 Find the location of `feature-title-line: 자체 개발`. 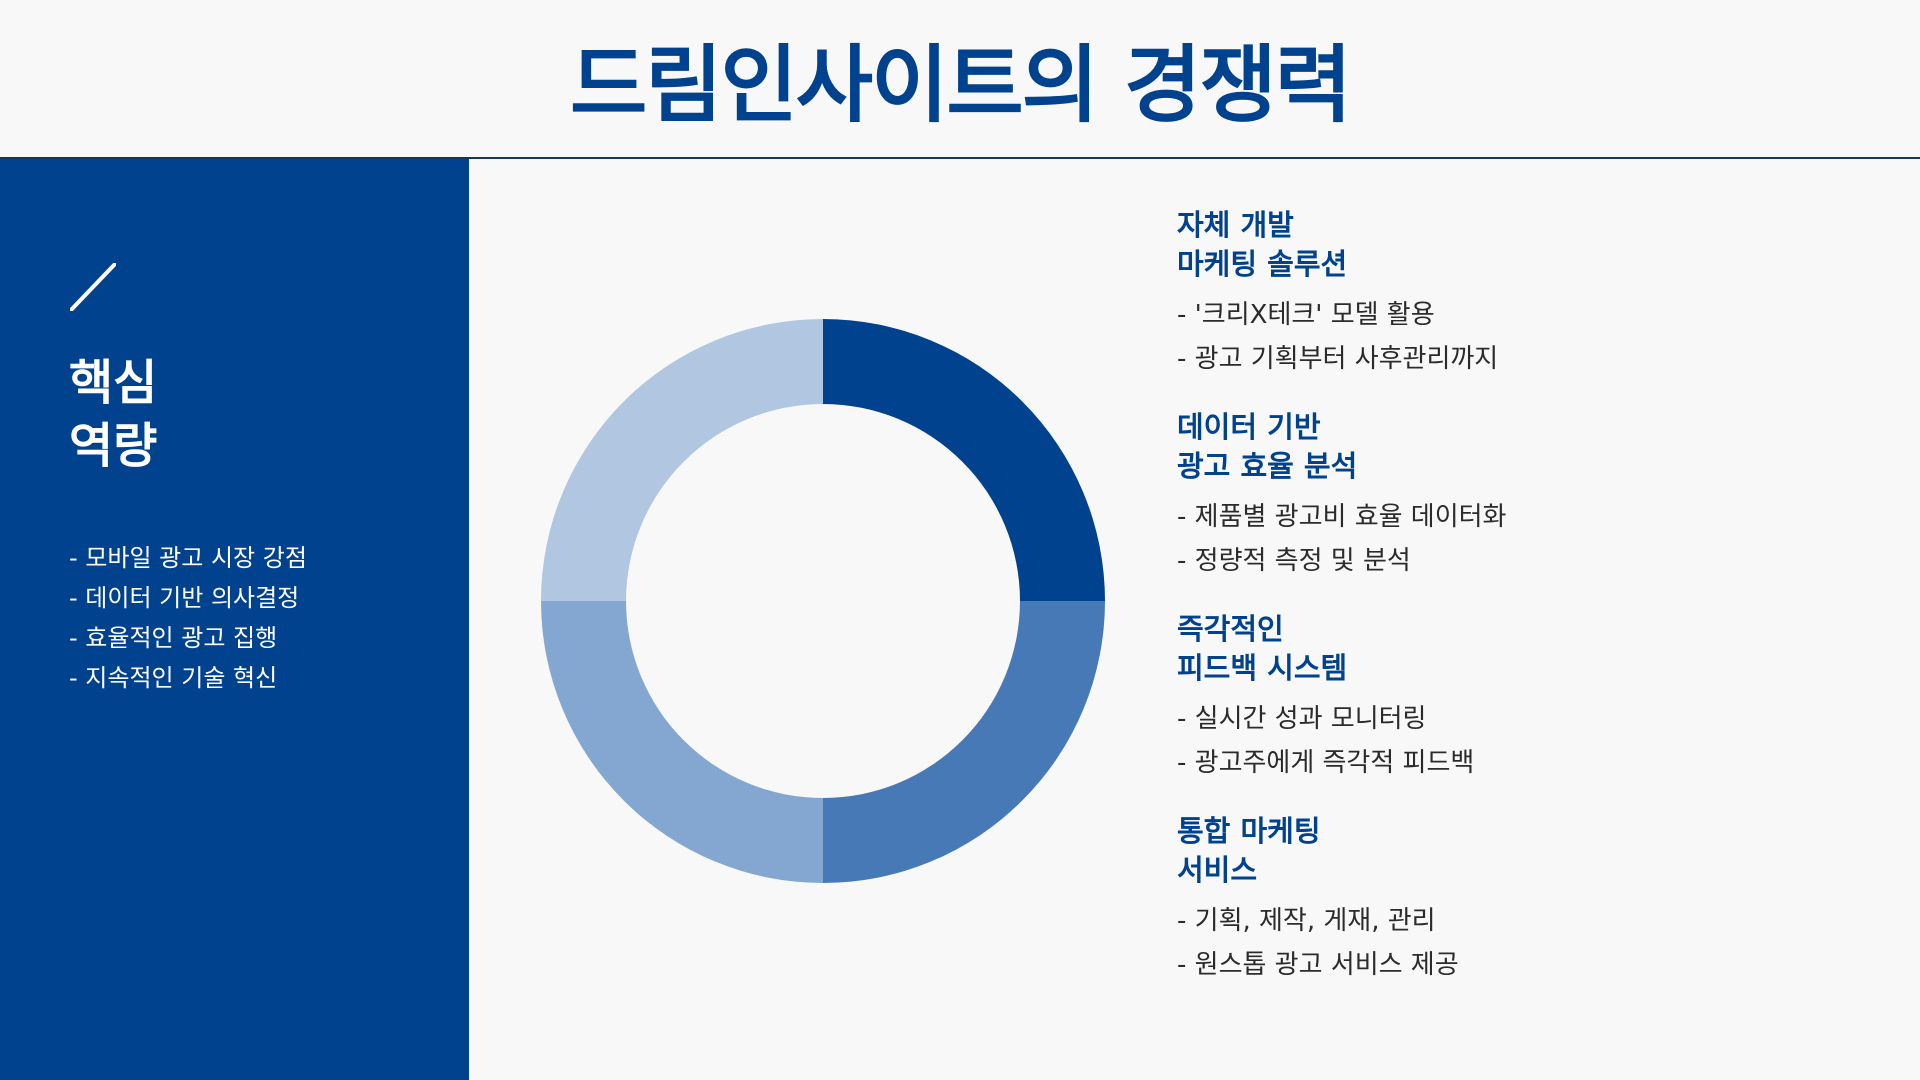

feature-title-line: 자체 개발 is located at coordinates (1235, 225).